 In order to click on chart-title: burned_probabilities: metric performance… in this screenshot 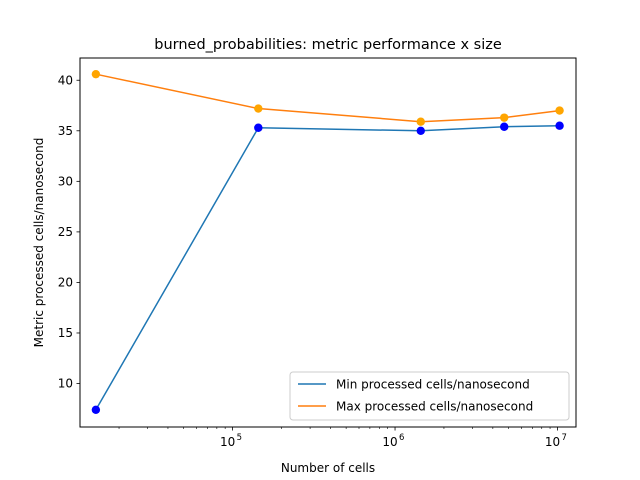, I will do `click(328, 45)`.